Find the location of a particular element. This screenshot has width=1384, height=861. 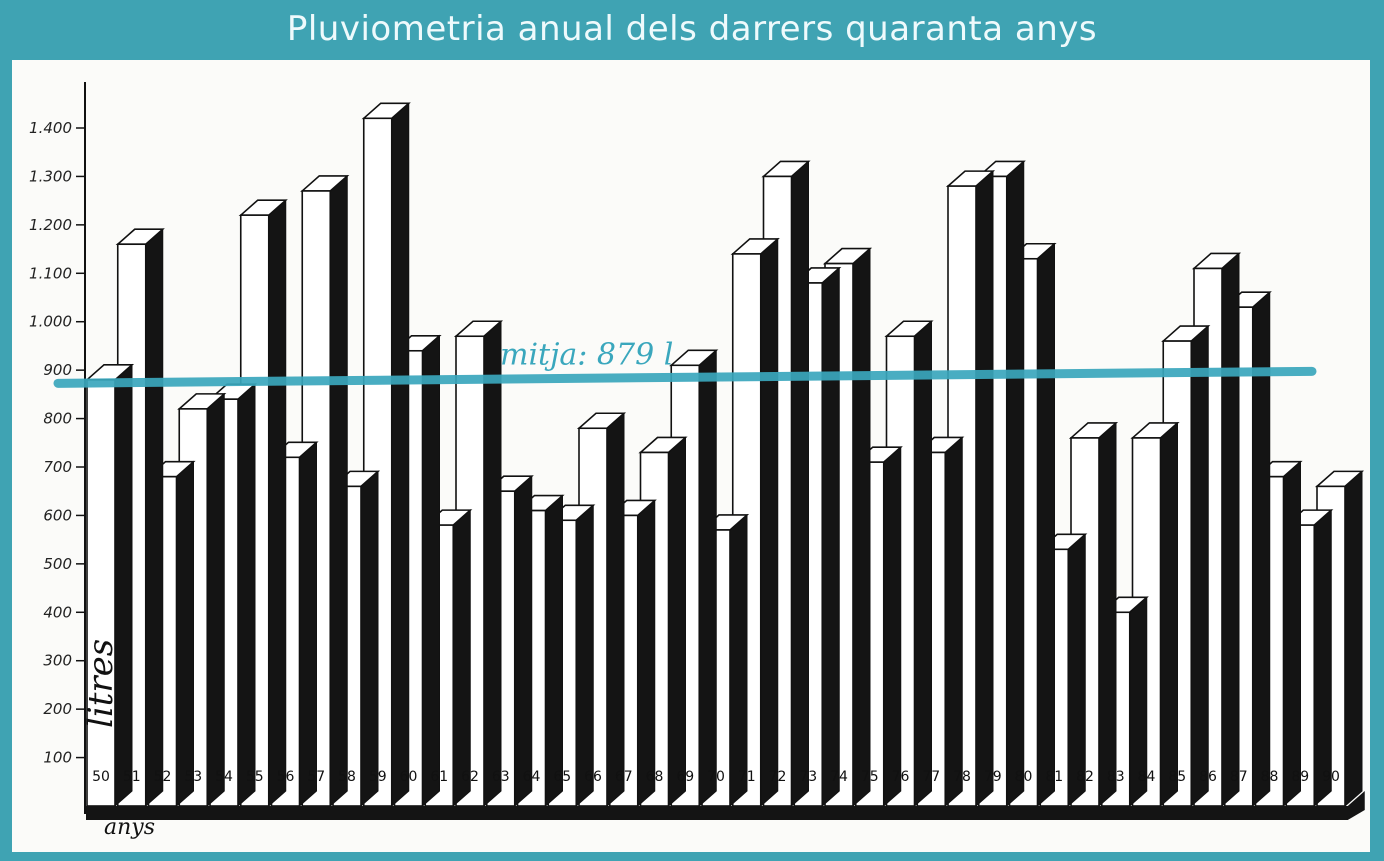

y-tick-label: 100 is located at coordinates (57, 758).